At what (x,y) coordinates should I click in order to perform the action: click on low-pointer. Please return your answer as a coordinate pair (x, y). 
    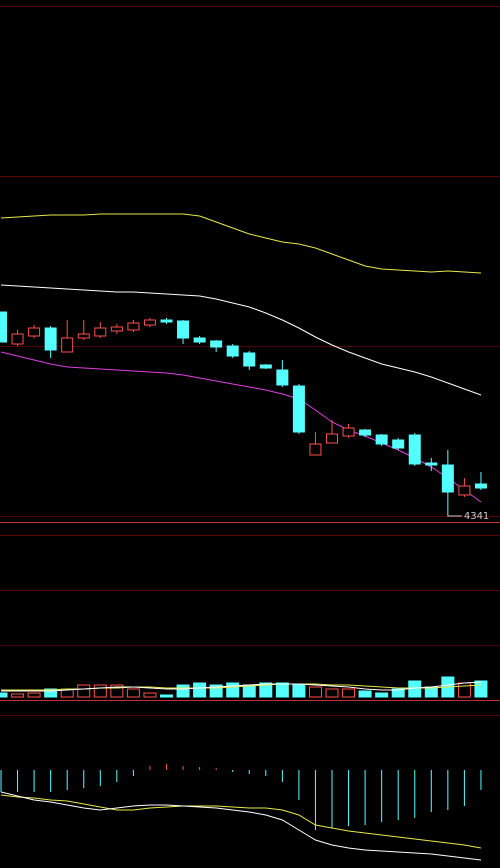
    Looking at the image, I should click on (454, 515).